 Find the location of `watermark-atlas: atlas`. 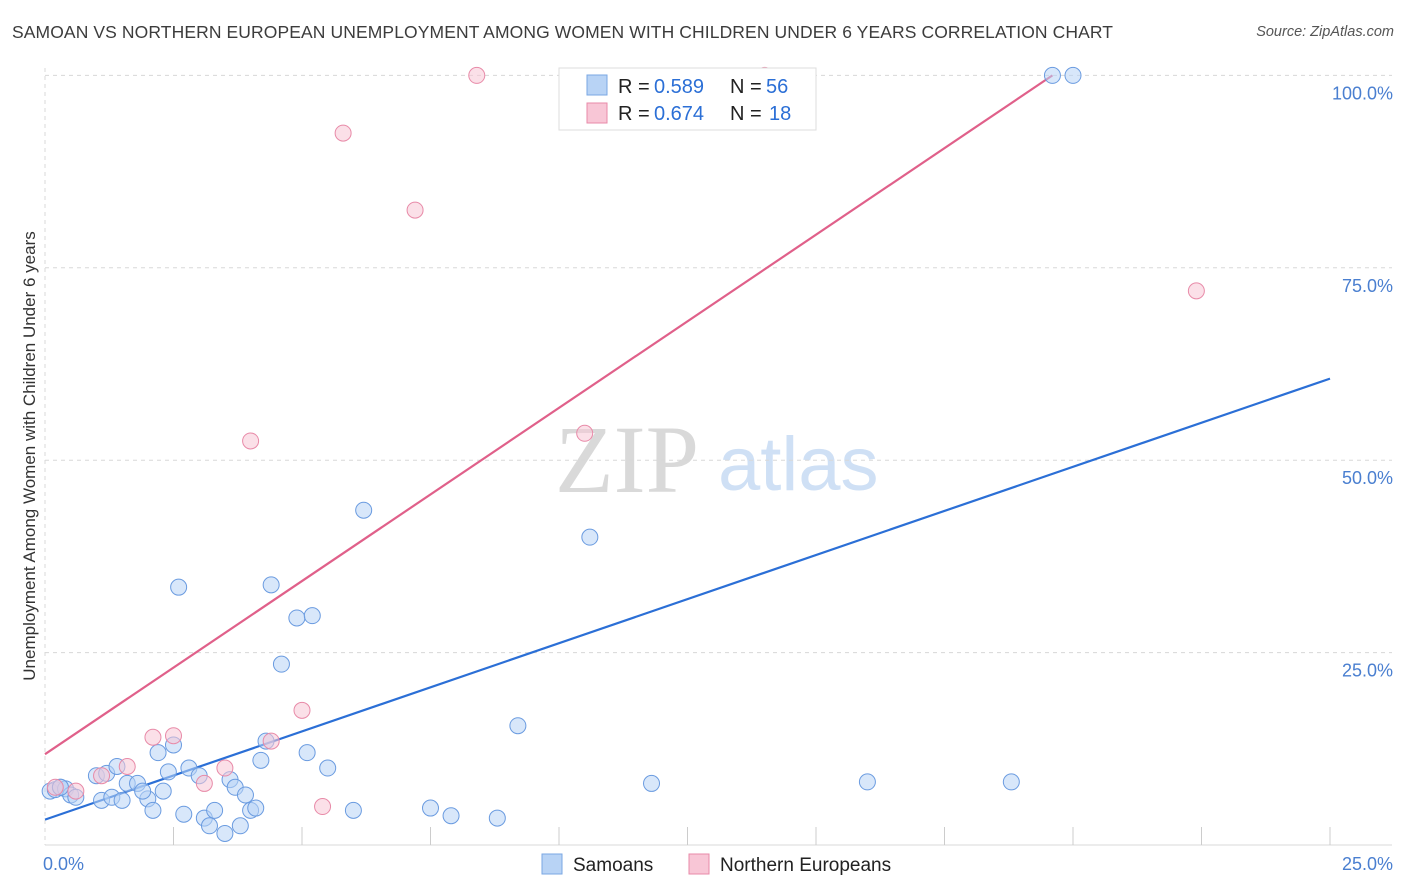

watermark-atlas: atlas is located at coordinates (798, 464).